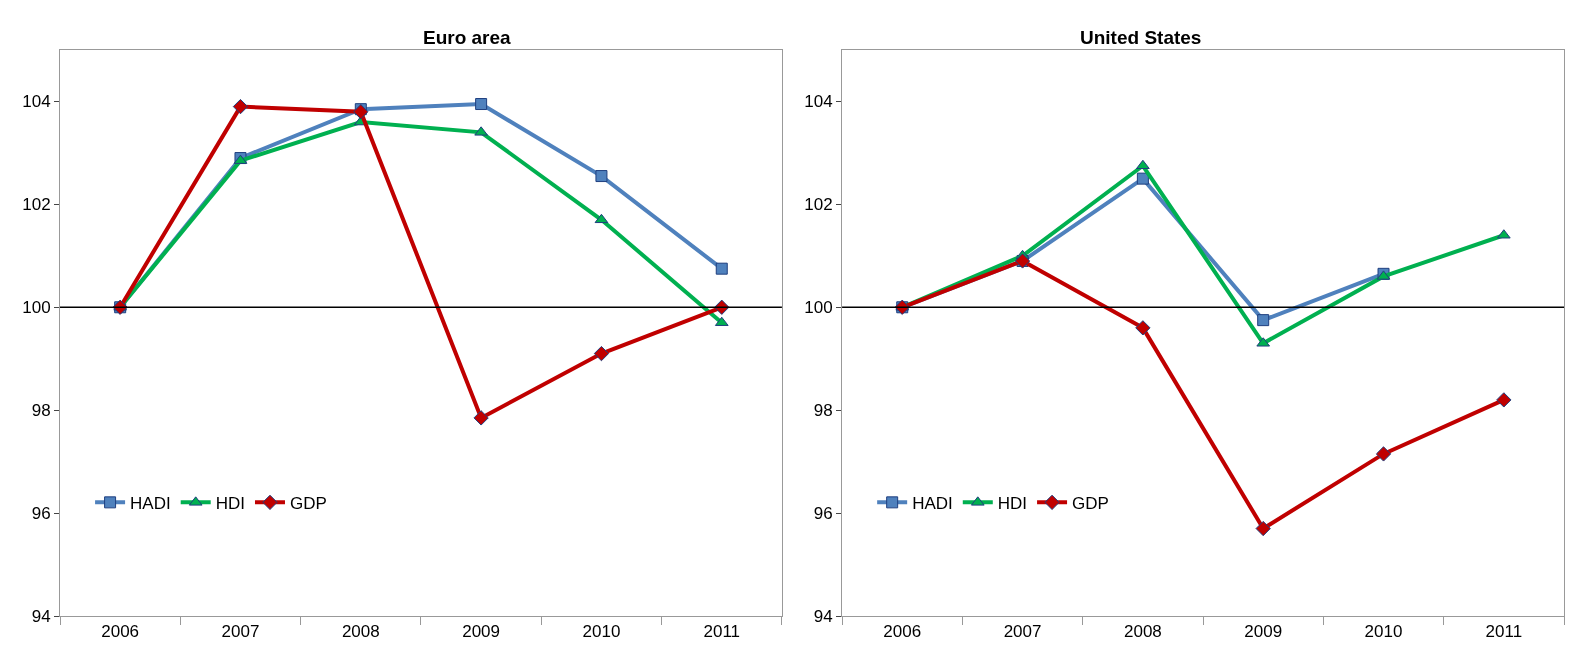 Image resolution: width=1574 pixels, height=661 pixels. What do you see at coordinates (1141, 37) in the screenshot?
I see `chart-title: United States` at bounding box center [1141, 37].